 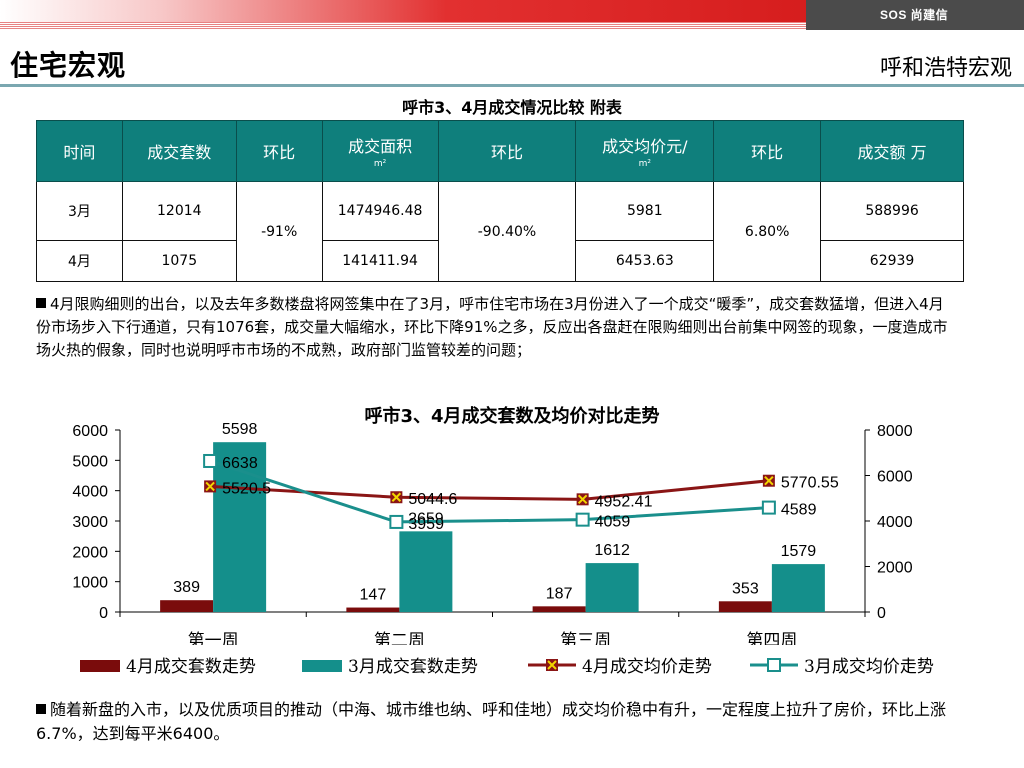 What do you see at coordinates (179, 211) in the screenshot?
I see `cell-units: 12014` at bounding box center [179, 211].